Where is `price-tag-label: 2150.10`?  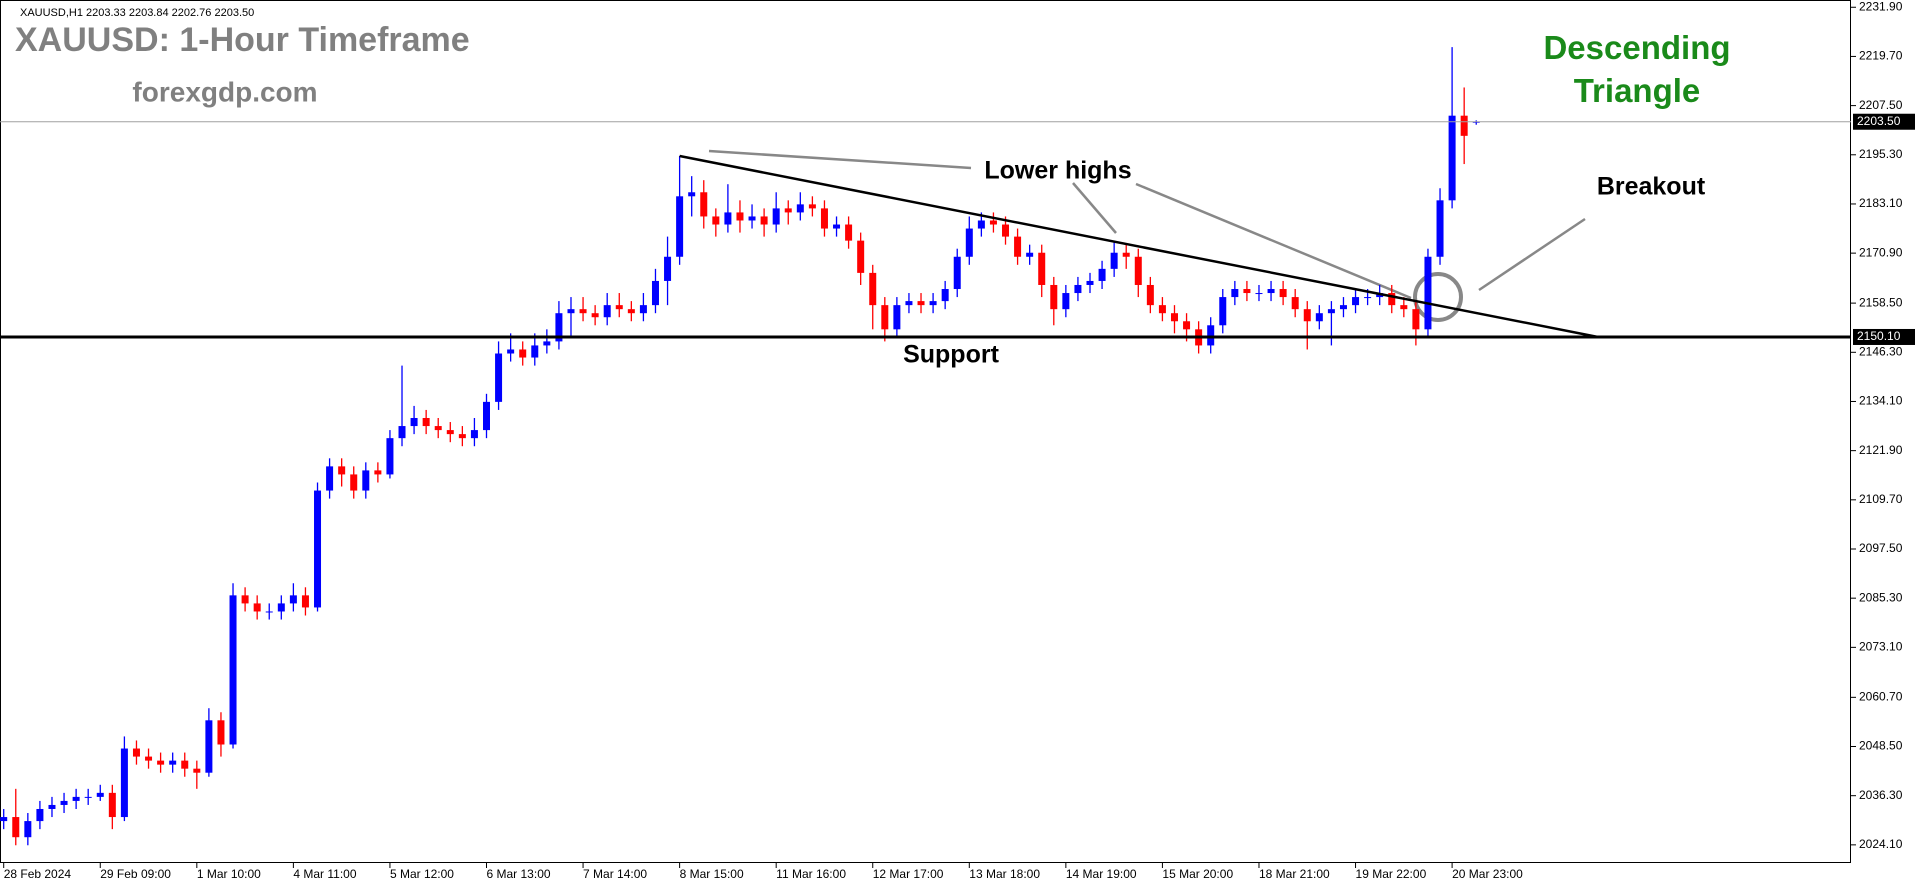 price-tag-label: 2150.10 is located at coordinates (1879, 336).